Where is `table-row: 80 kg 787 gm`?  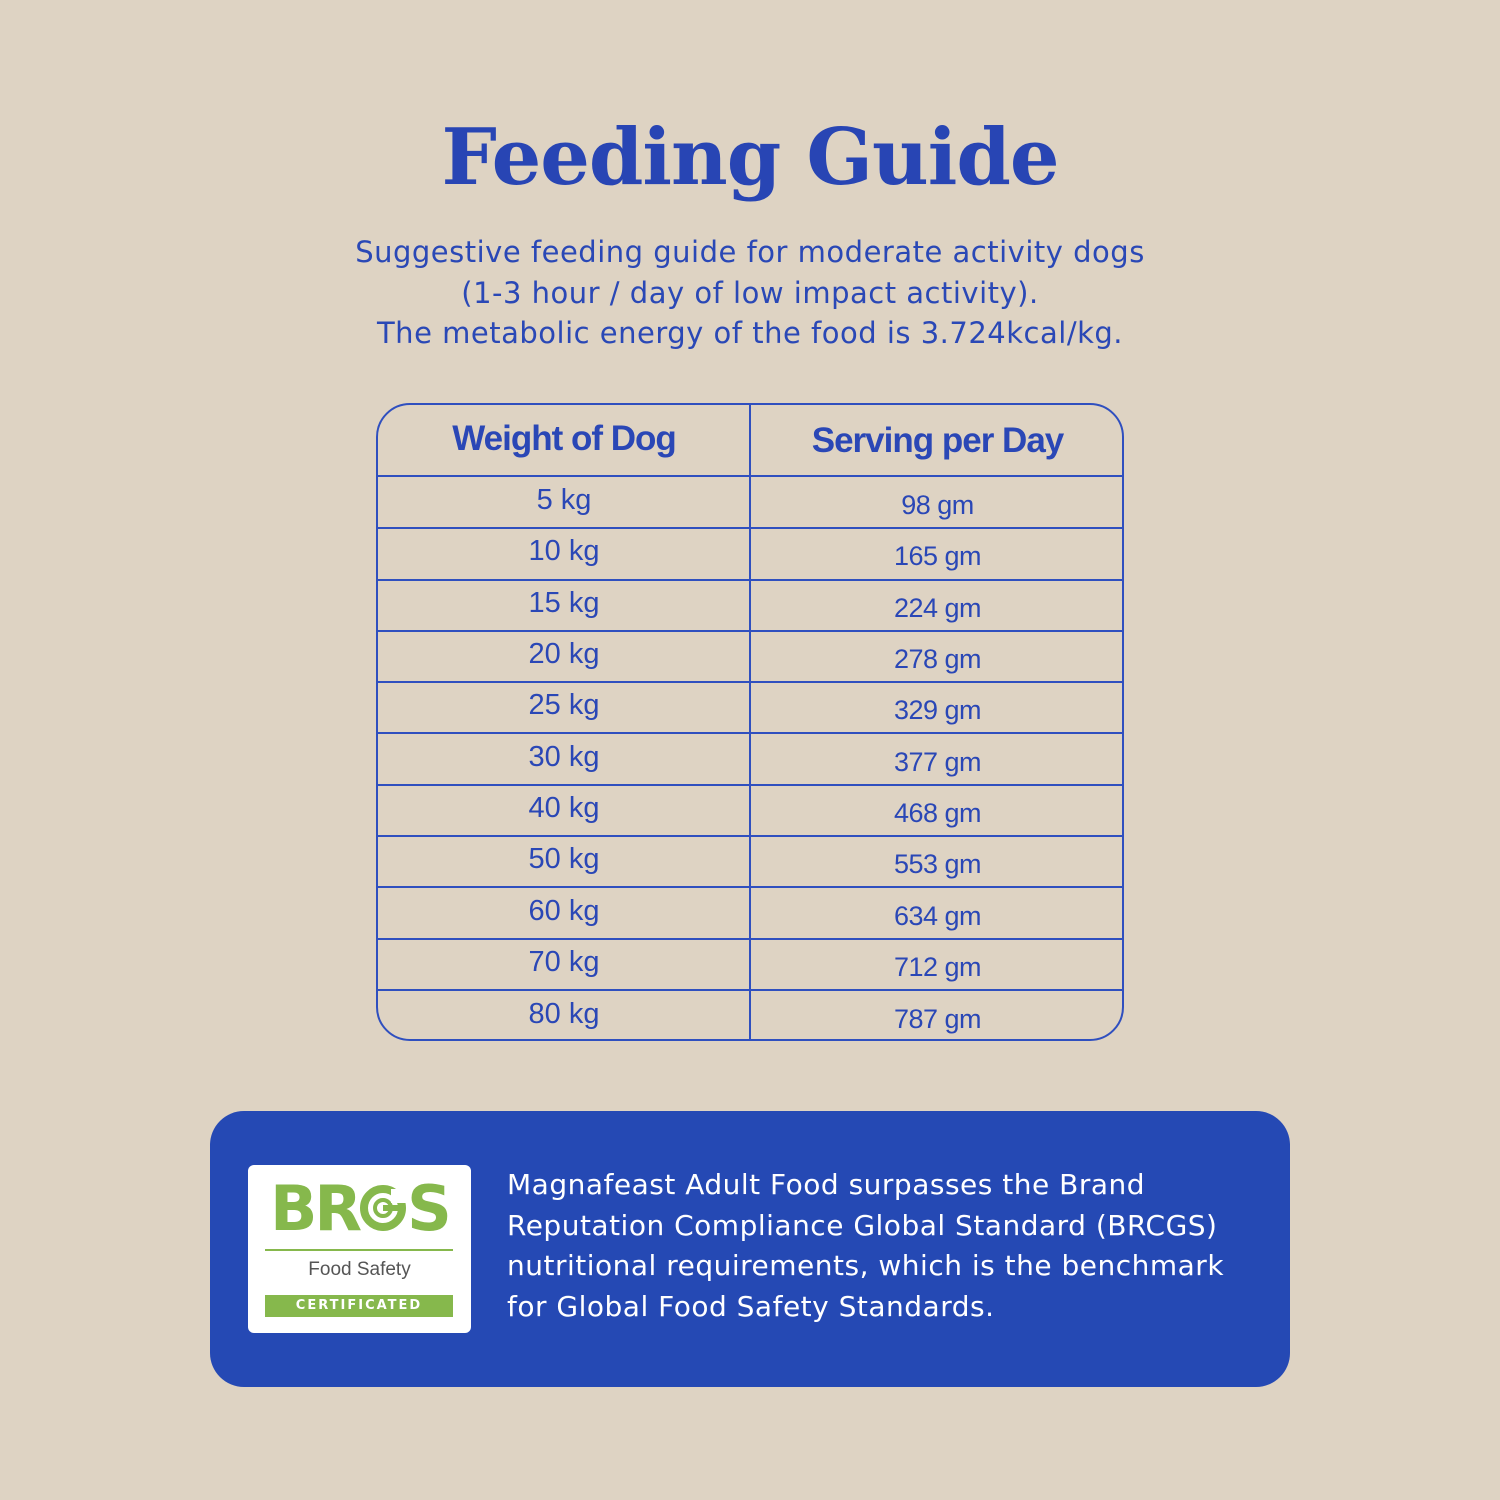
table-row: 80 kg 787 gm is located at coordinates (750, 1015).